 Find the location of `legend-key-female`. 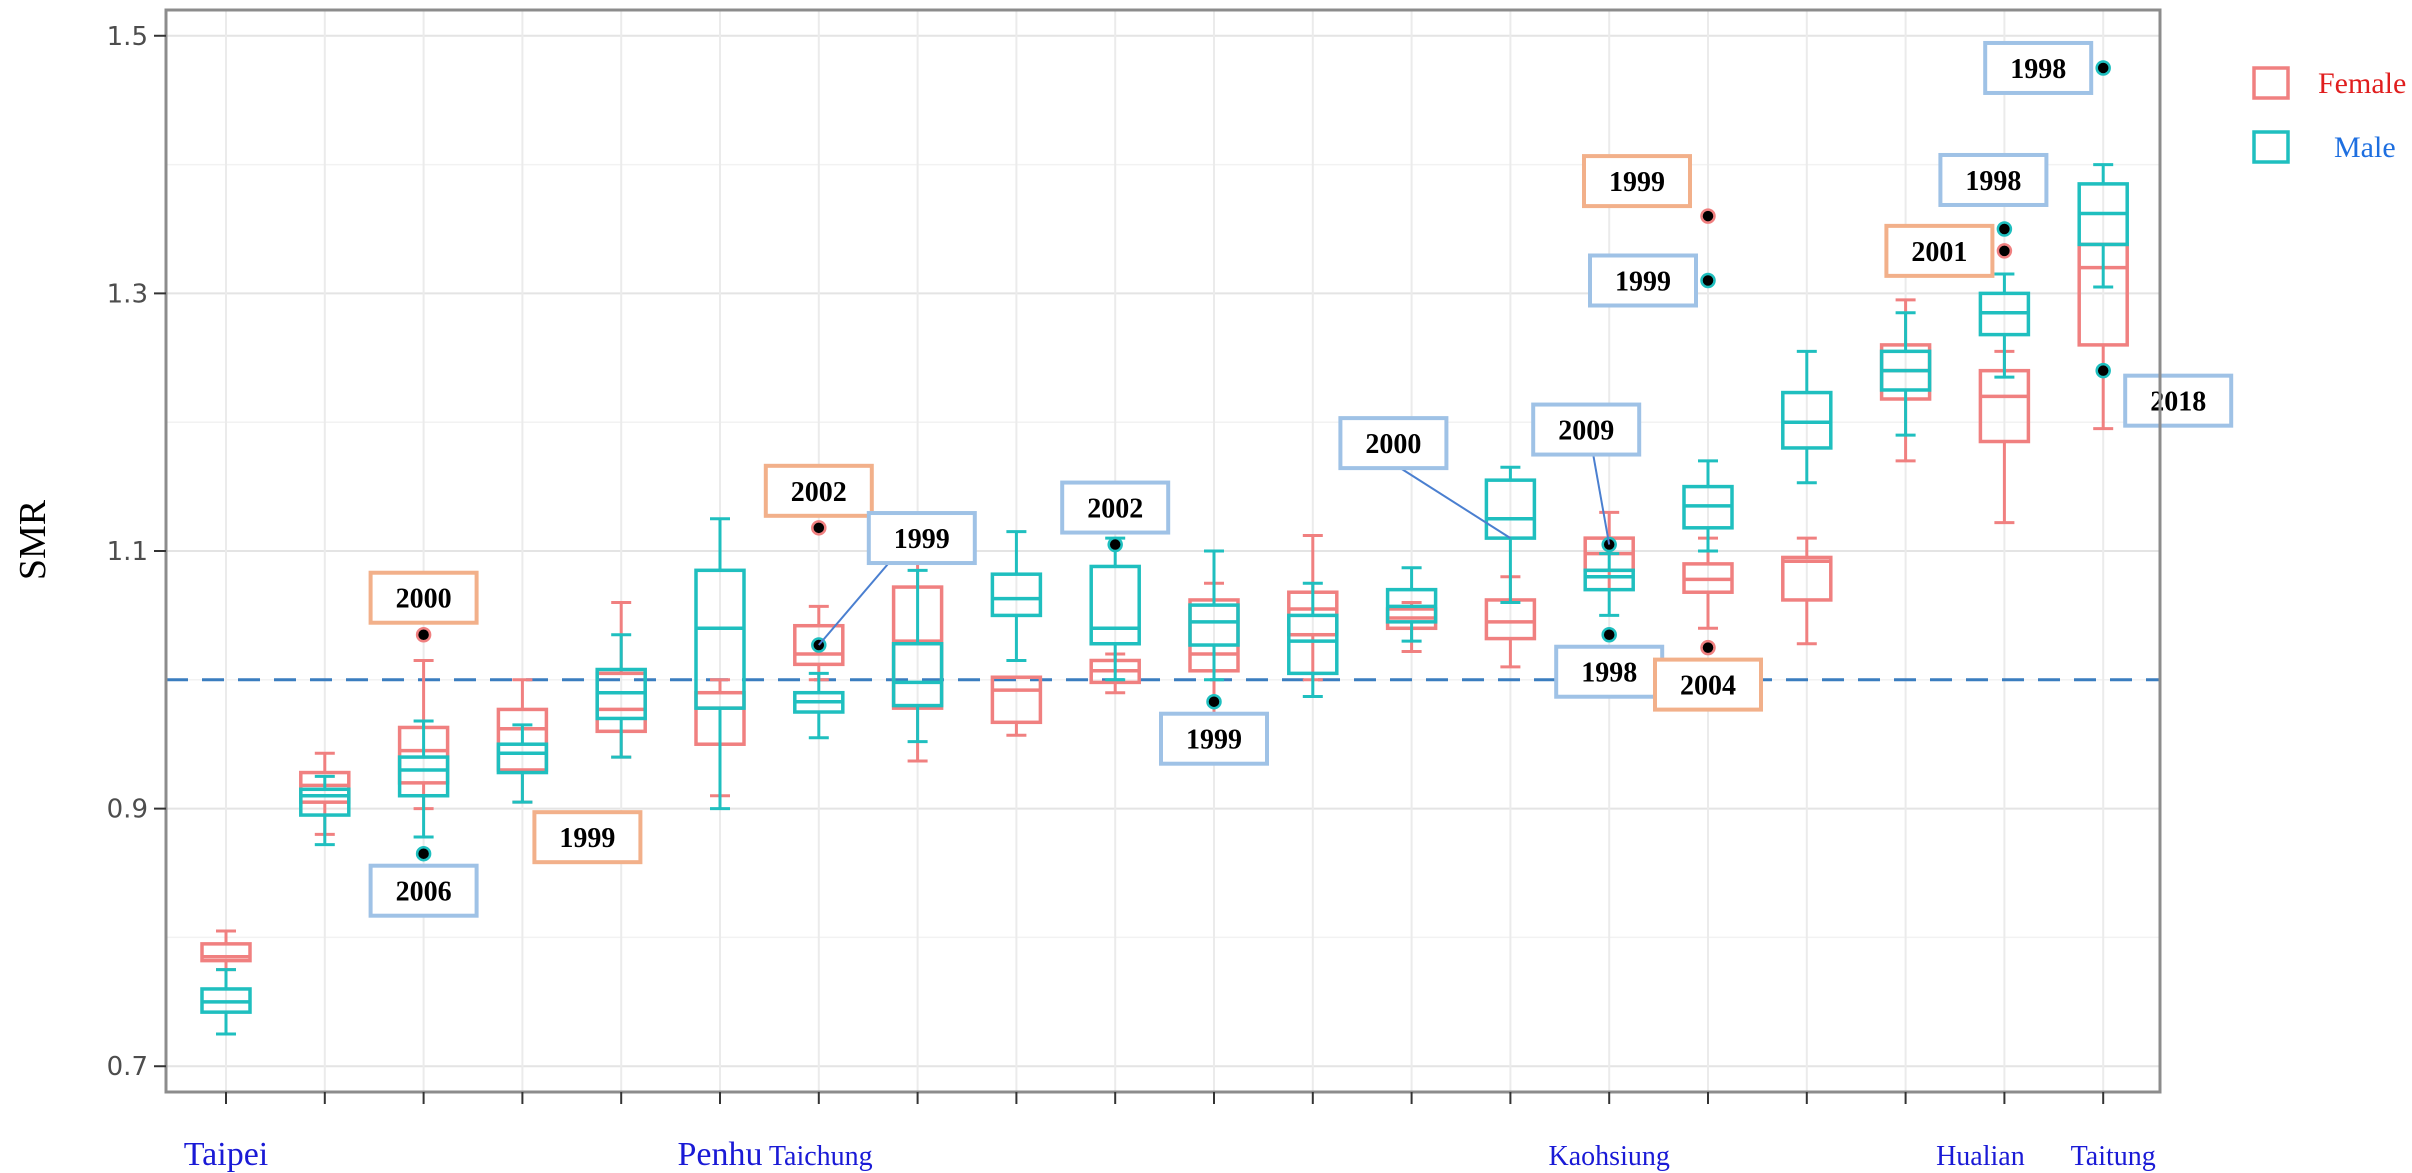

legend-key-female is located at coordinates (2271, 83).